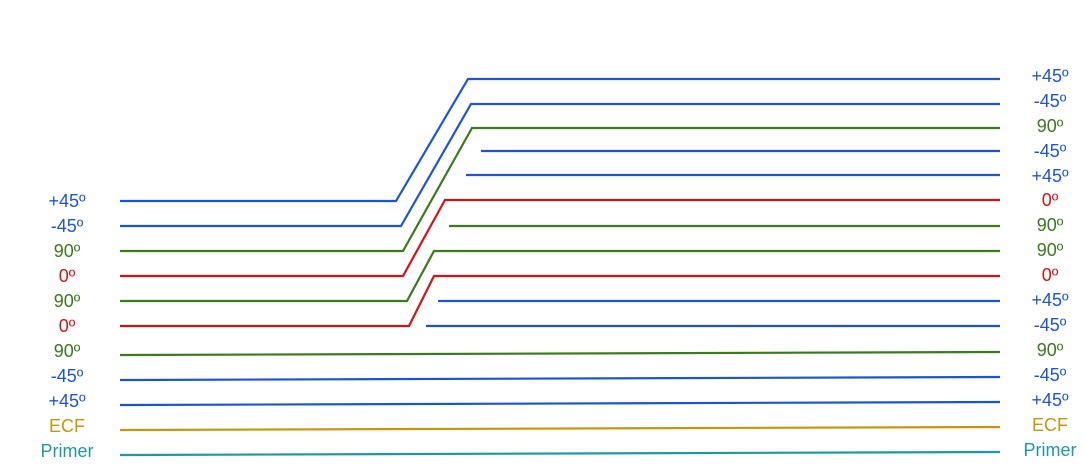  Describe the element at coordinates (67, 426) in the screenshot. I see `left-ply-label: ECF` at that location.